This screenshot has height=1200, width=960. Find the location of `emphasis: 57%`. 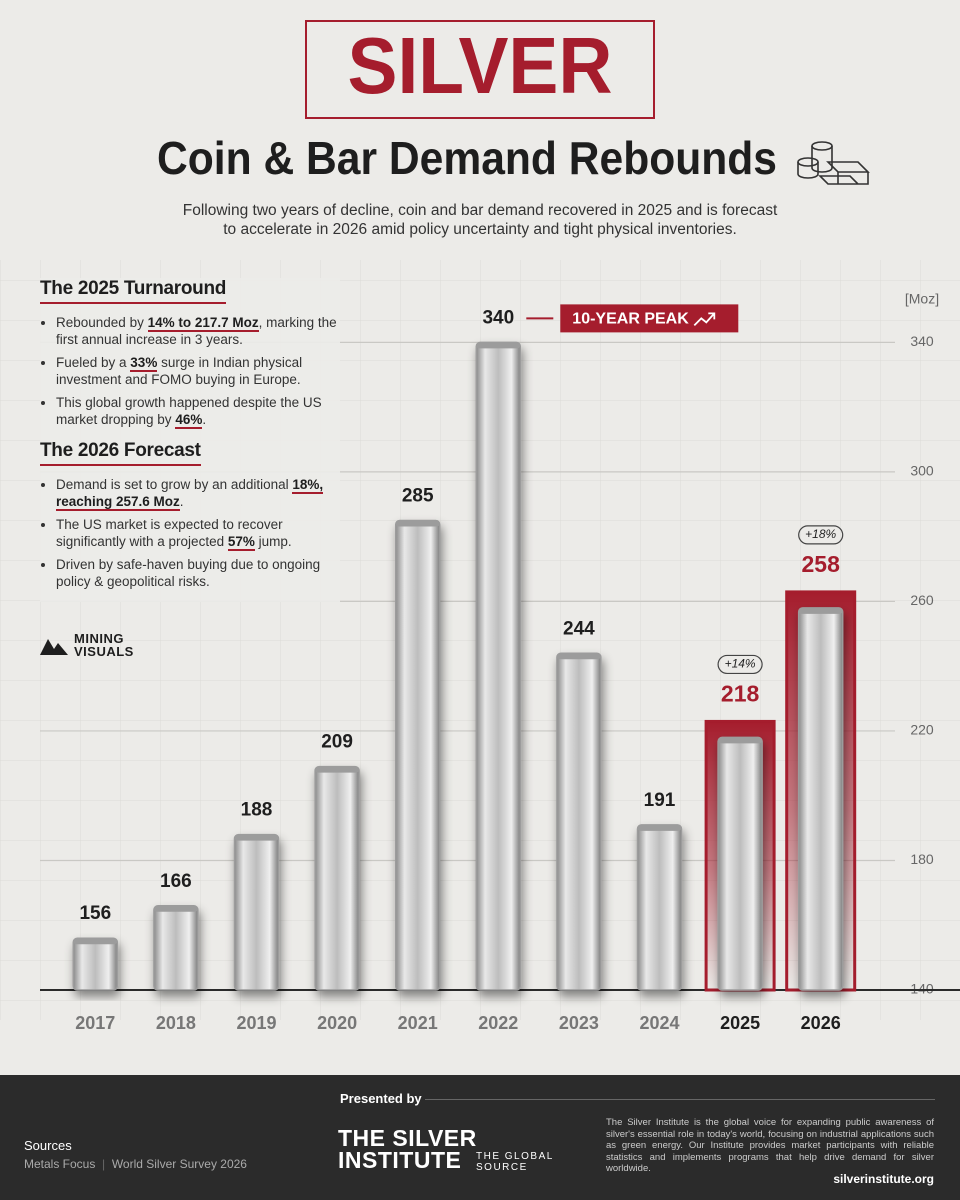

emphasis: 57% is located at coordinates (241, 542).